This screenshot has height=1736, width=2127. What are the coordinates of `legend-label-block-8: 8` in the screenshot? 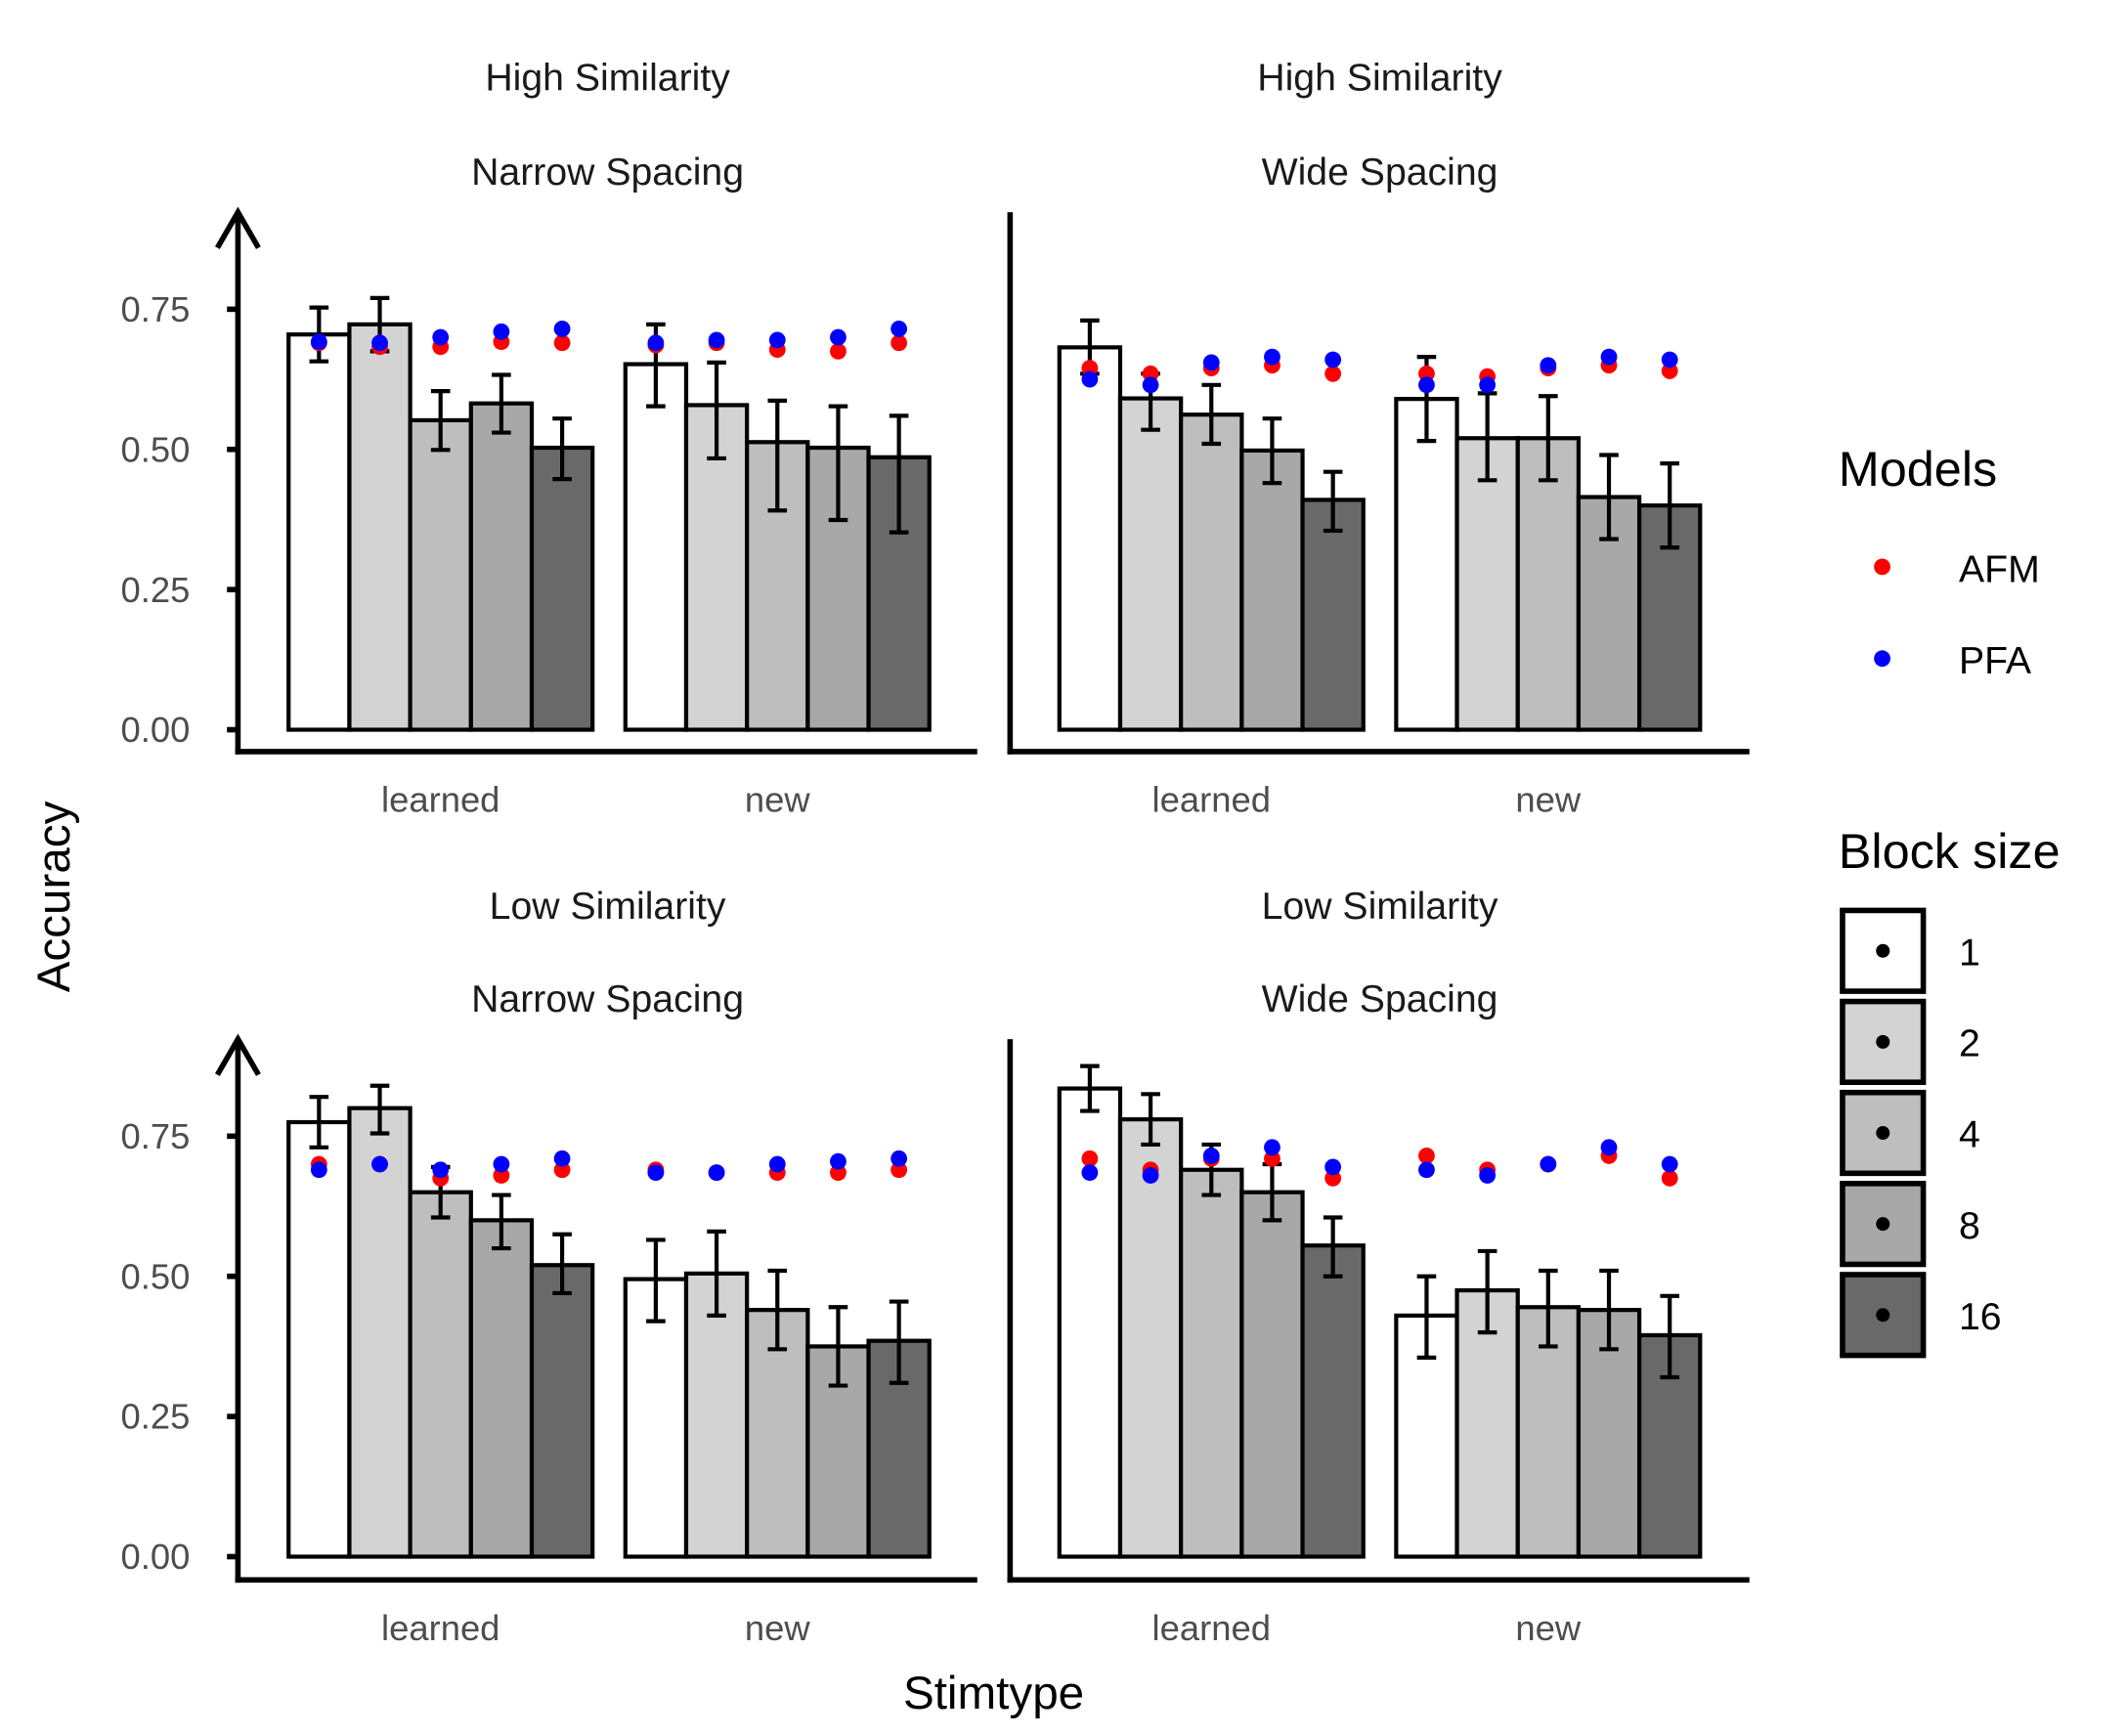 It's located at (1969, 1226).